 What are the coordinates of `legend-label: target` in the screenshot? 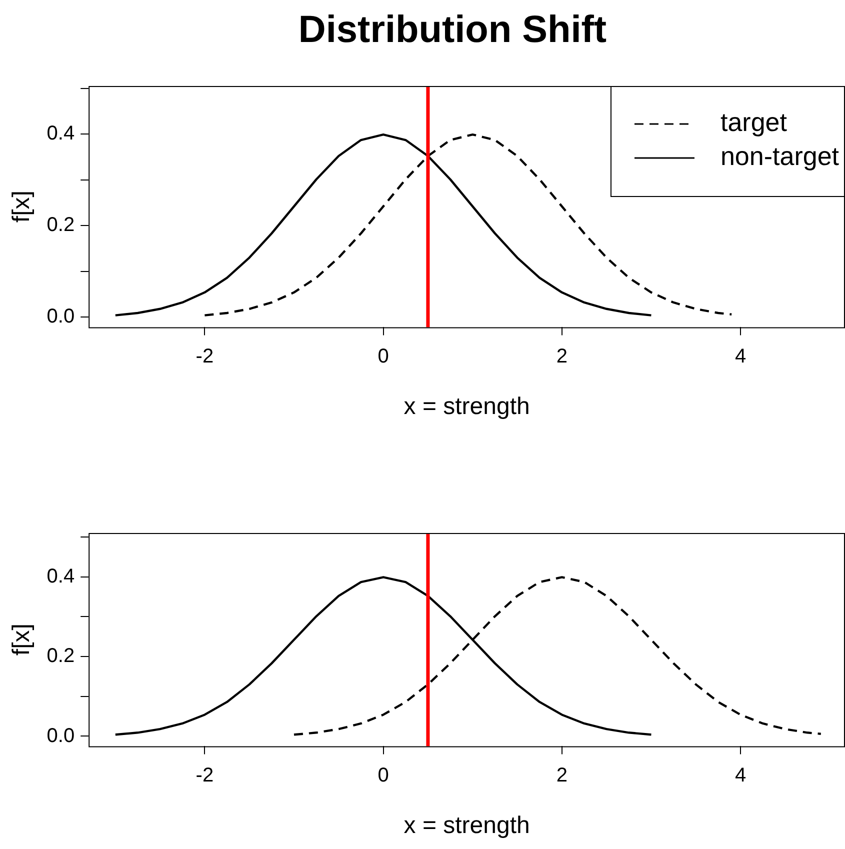 It's located at (754, 122).